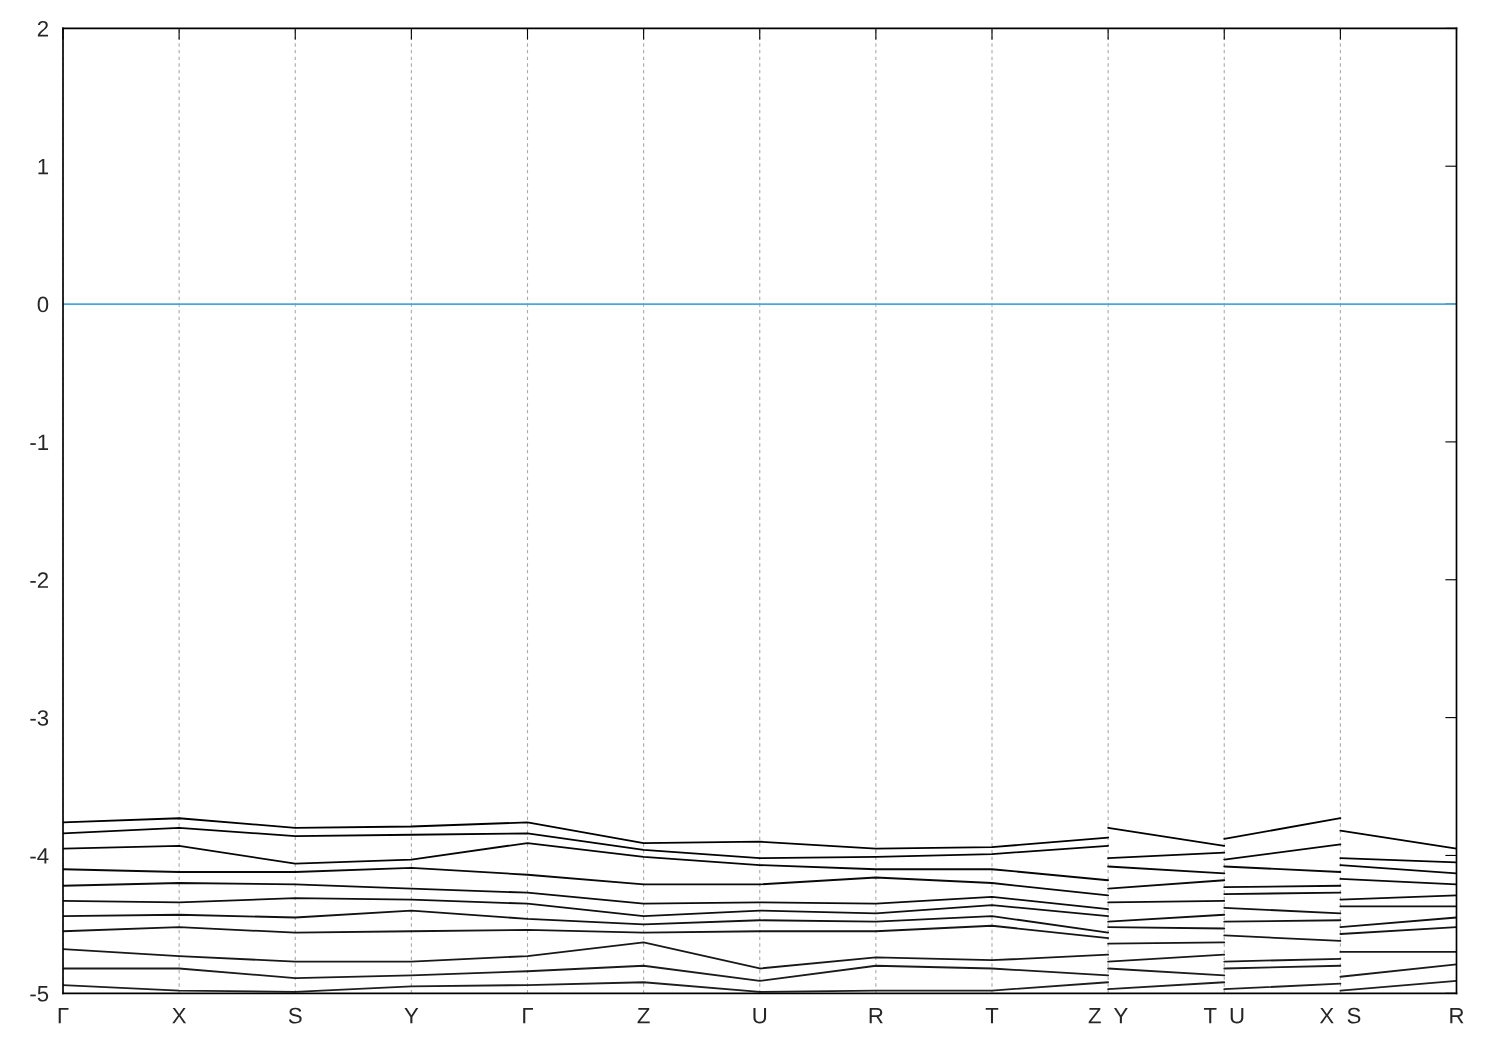  Describe the element at coordinates (39, 994) in the screenshot. I see `y-tick-label: -5` at that location.